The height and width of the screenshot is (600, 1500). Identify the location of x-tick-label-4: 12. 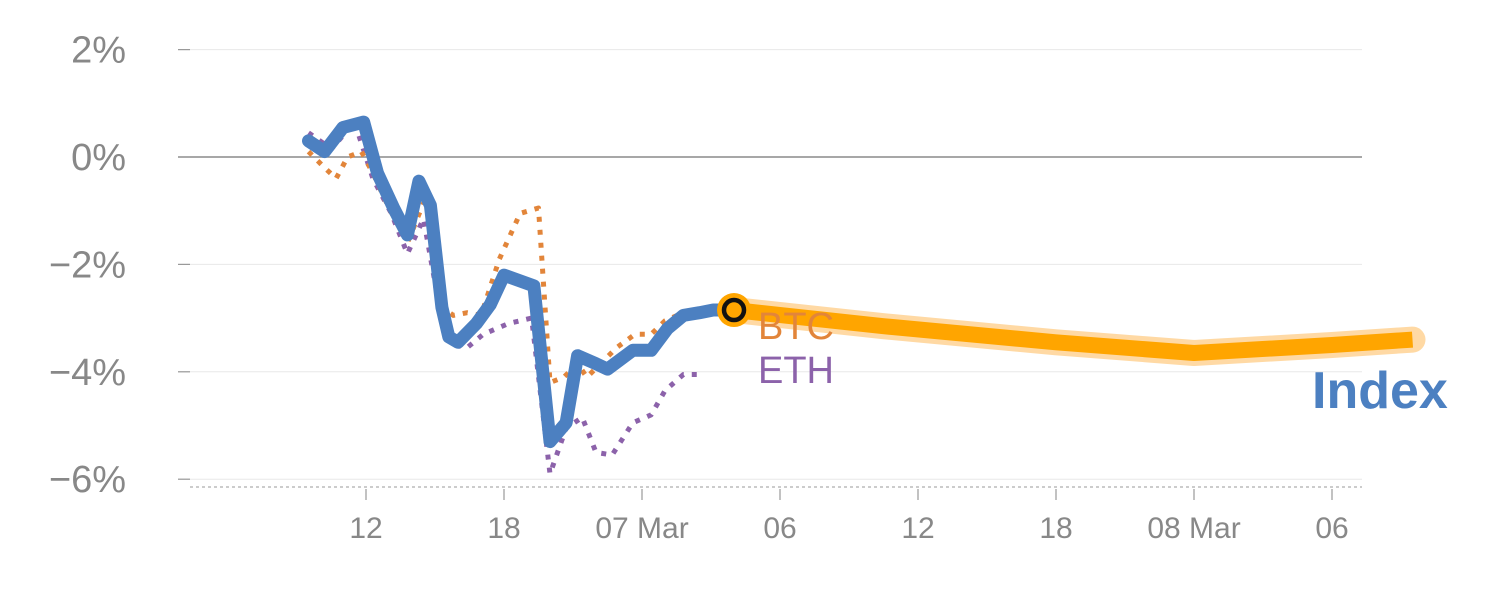
(917, 528).